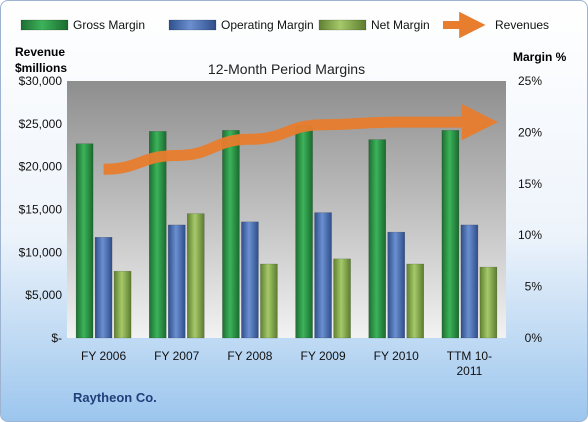  What do you see at coordinates (534, 287) in the screenshot?
I see `right-tick-label: 5%` at bounding box center [534, 287].